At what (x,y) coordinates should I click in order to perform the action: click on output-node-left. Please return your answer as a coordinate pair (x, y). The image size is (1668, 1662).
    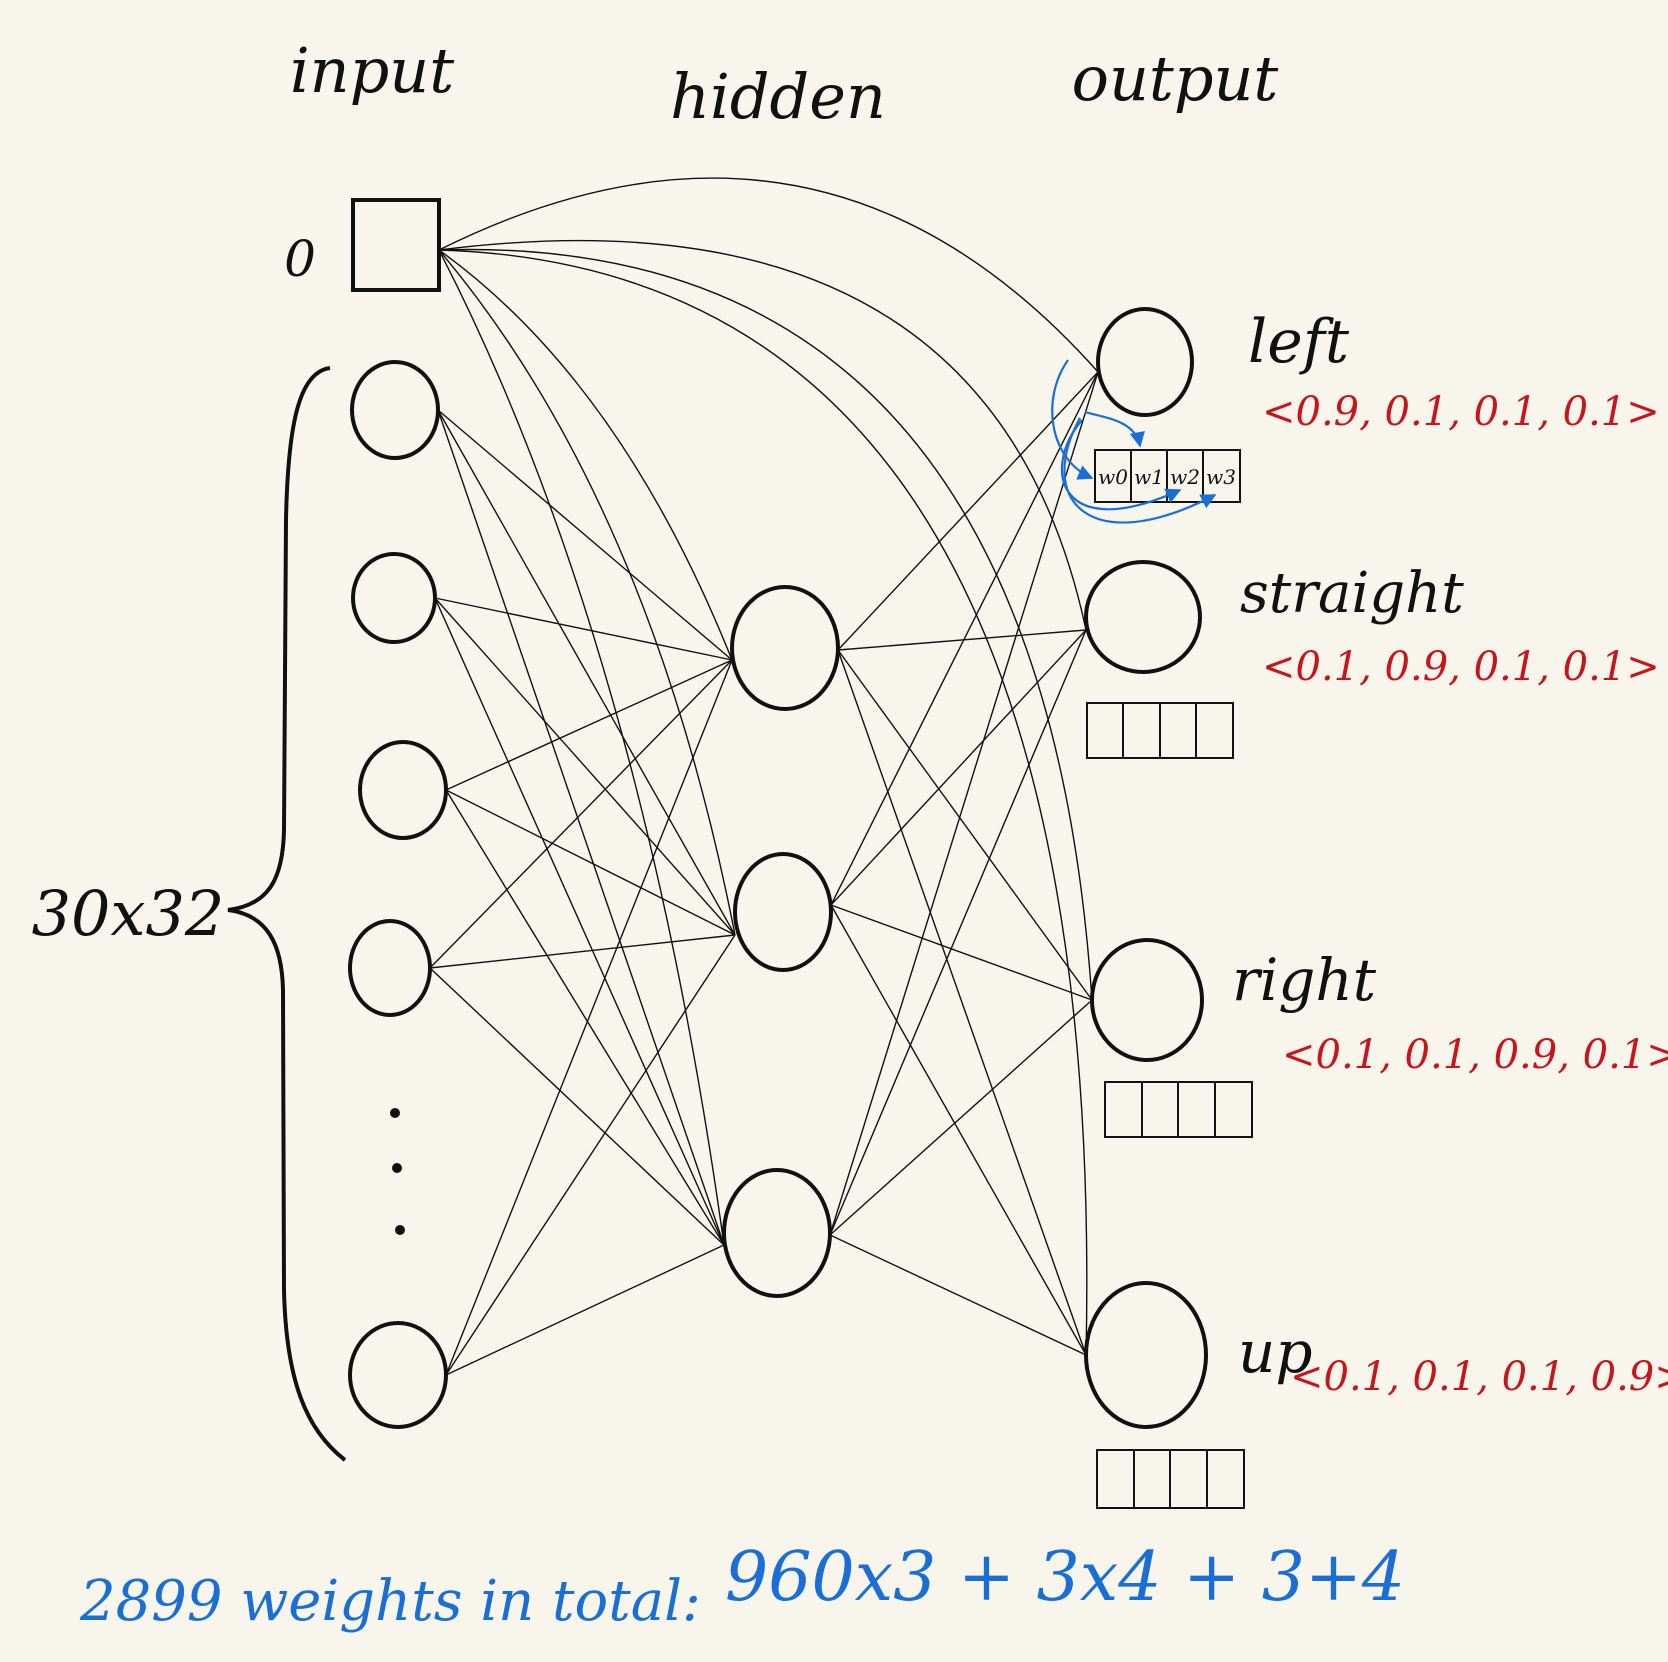
    Looking at the image, I should click on (1145, 362).